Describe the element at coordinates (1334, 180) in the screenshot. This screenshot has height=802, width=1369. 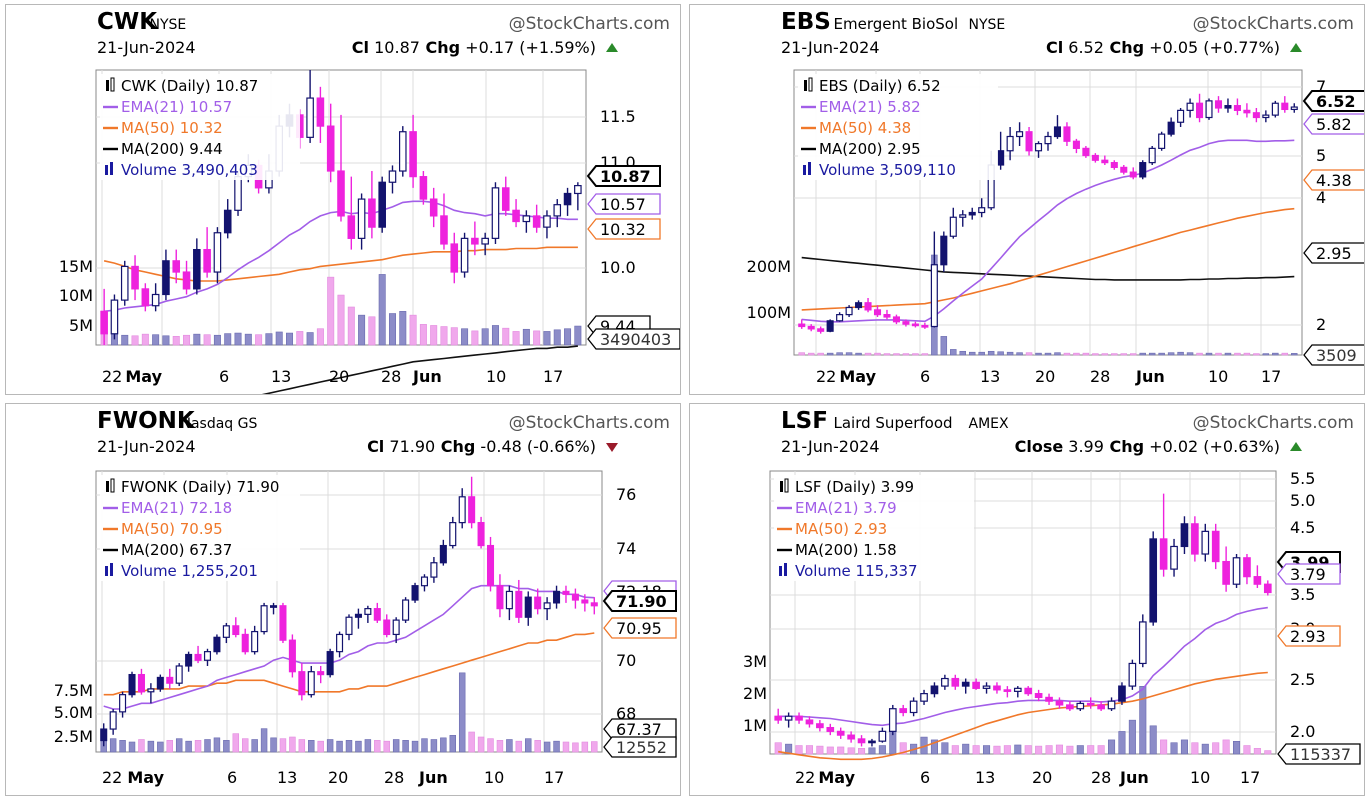
I see `tag-text: 4.38` at that location.